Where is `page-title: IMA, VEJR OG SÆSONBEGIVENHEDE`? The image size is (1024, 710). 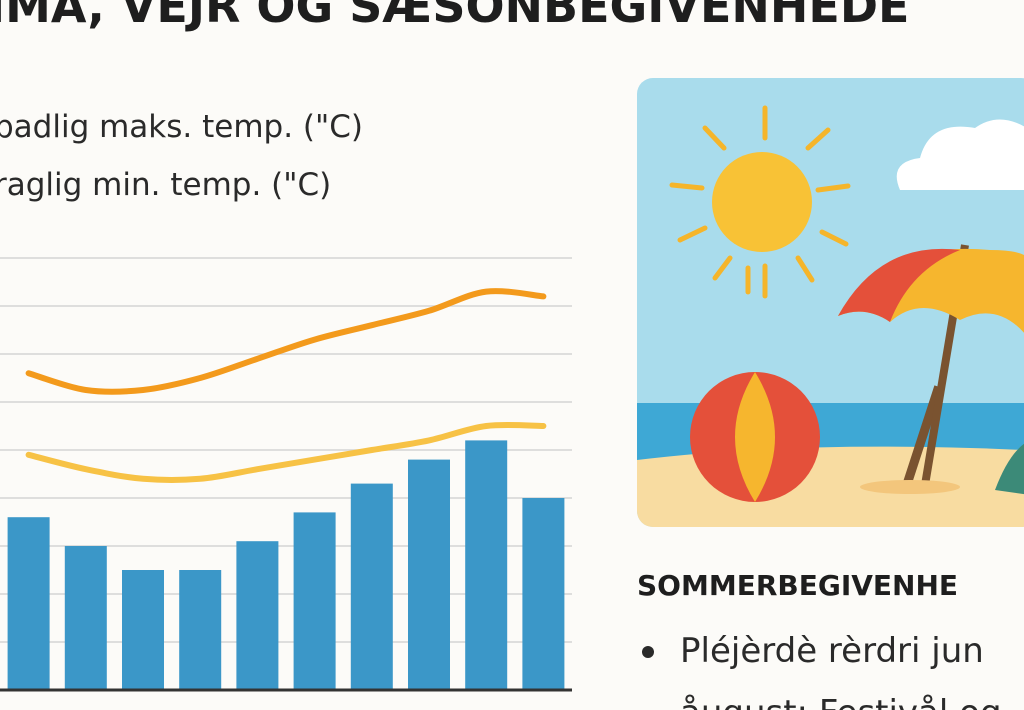
page-title: IMA, VEJR OG SÆSONBEGIVENHEDE is located at coordinates (454, 16).